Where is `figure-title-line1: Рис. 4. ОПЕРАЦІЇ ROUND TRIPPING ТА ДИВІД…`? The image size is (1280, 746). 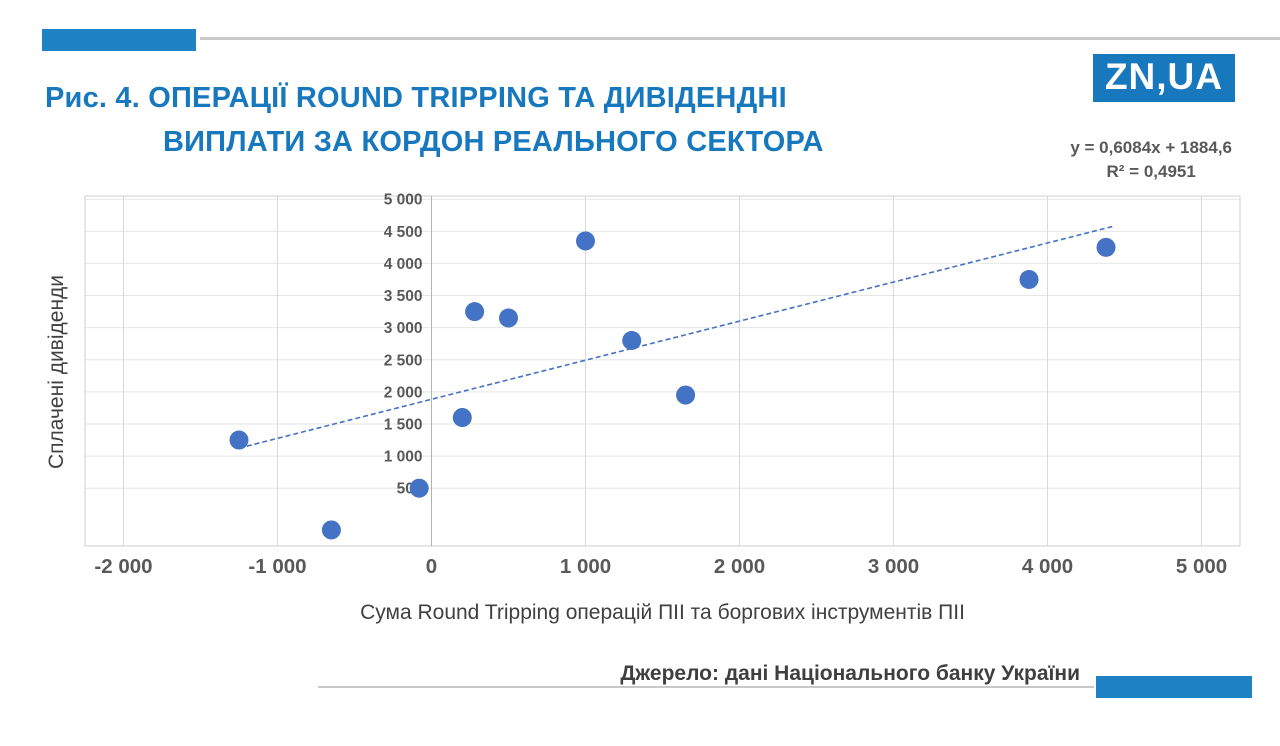 figure-title-line1: Рис. 4. ОПЕРАЦІЇ ROUND TRIPPING ТА ДИВІД… is located at coordinates (416, 98).